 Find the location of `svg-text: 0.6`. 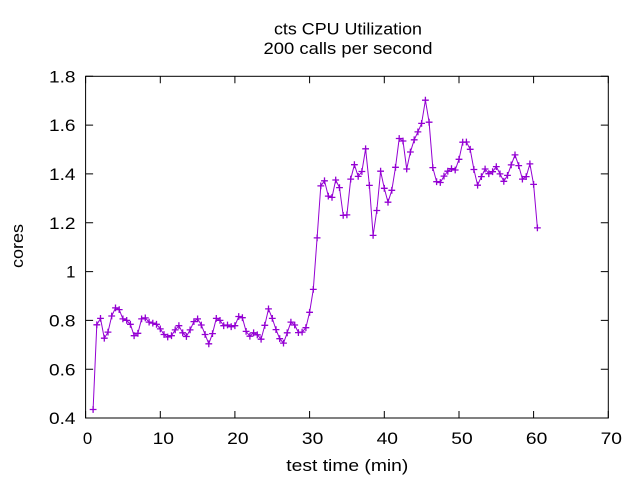

svg-text: 0.6 is located at coordinates (62, 369).